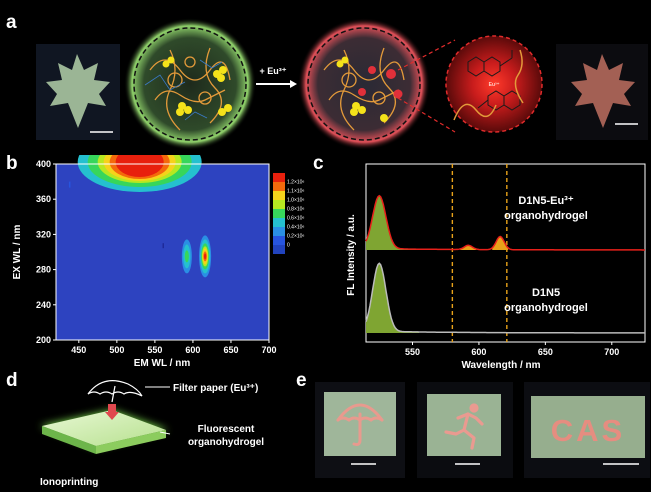 This screenshot has width=651, height=492. What do you see at coordinates (296, 237) in the screenshot?
I see `colorbar-label: 0.2×10⁶` at bounding box center [296, 237].